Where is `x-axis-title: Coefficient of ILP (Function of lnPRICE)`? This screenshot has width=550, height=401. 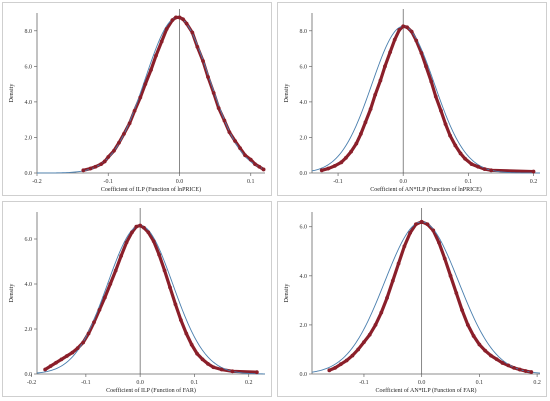 x-axis-title: Coefficient of ILP (Function of lnPRICE) is located at coordinates (151, 189).